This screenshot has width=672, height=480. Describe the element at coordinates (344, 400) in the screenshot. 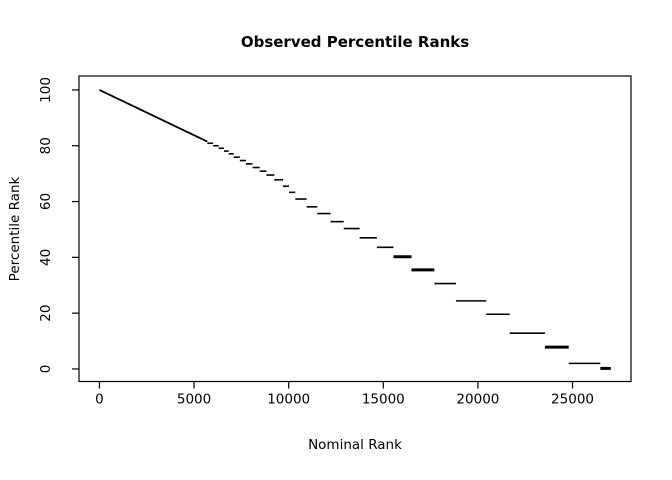

I see `x-axis-tick-labels: 0 5000 10000 15000 20000 25000` at that location.